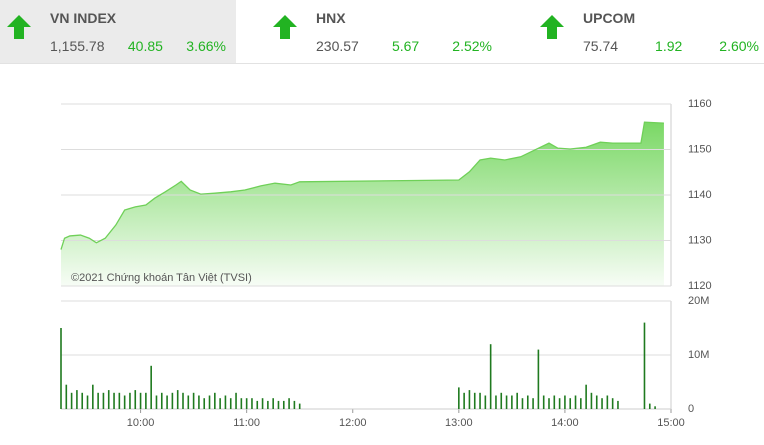 The width and height of the screenshot is (764, 445). I want to click on y-tick-label: 20M, so click(698, 301).